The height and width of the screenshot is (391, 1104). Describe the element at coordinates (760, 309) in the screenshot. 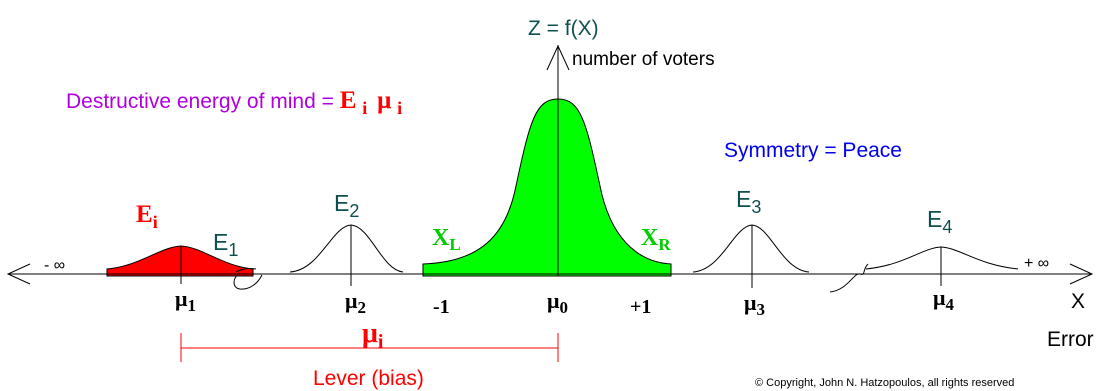

I see `mu3-sub: 3` at that location.